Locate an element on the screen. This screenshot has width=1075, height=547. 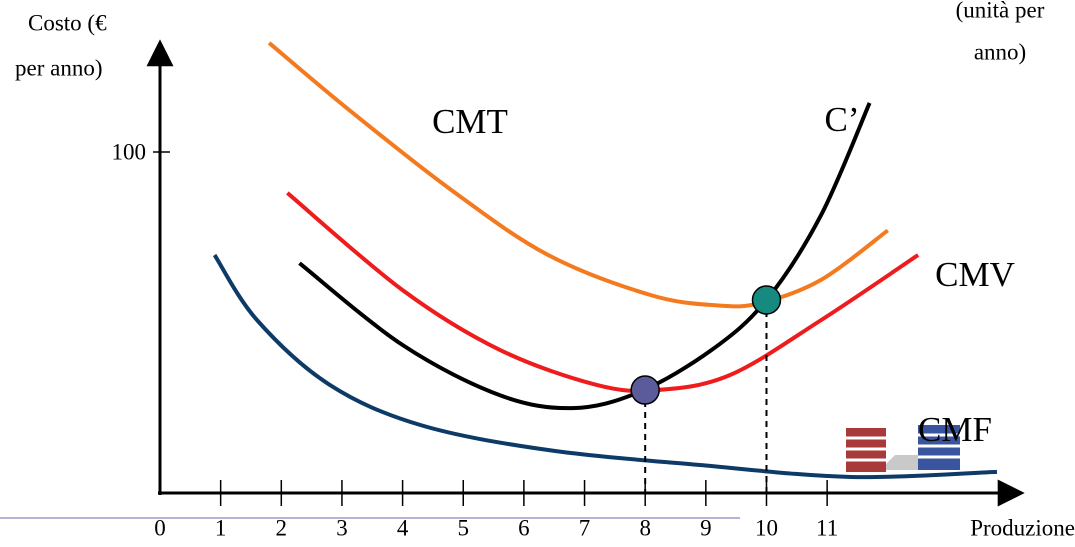
x-tick-label: 2 is located at coordinates (282, 527).